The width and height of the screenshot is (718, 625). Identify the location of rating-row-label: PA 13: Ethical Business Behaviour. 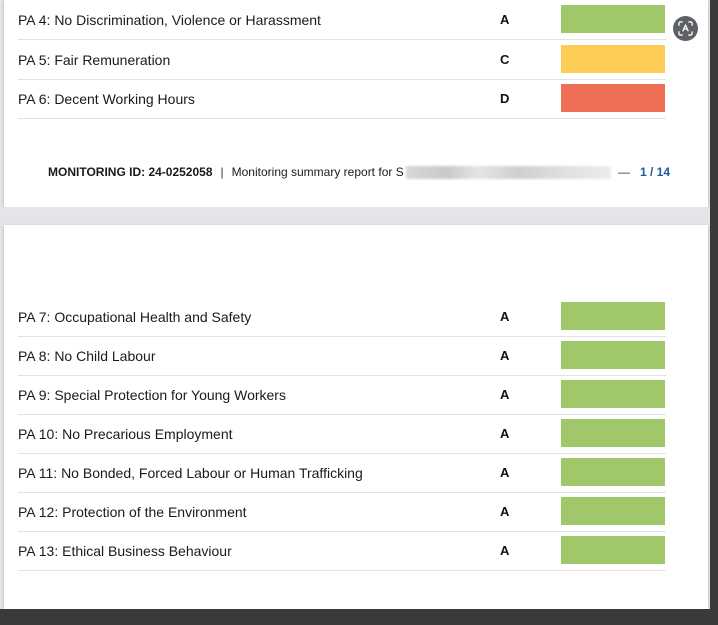
(125, 551).